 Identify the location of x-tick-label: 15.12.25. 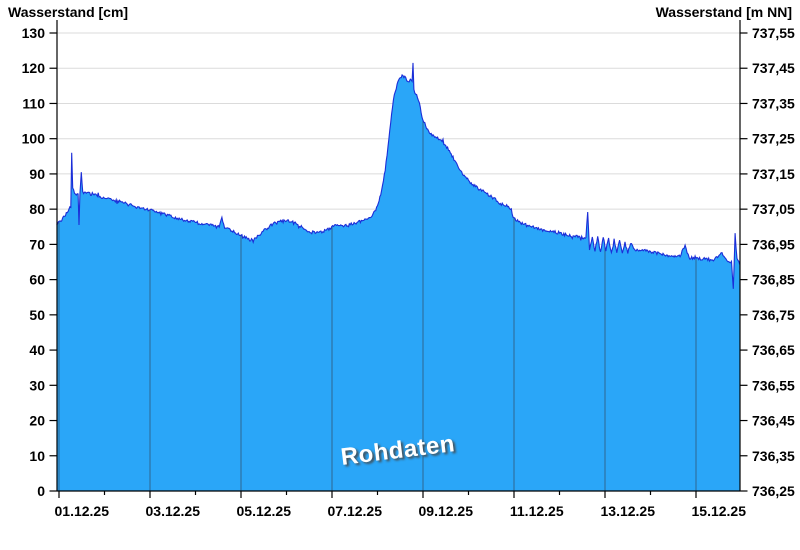
(719, 511).